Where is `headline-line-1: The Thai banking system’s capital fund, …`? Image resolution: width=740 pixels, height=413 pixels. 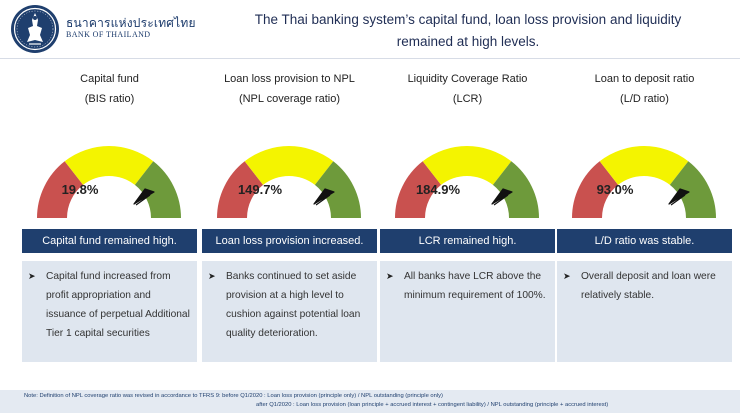 headline-line-1: The Thai banking system’s capital fund, … is located at coordinates (468, 19).